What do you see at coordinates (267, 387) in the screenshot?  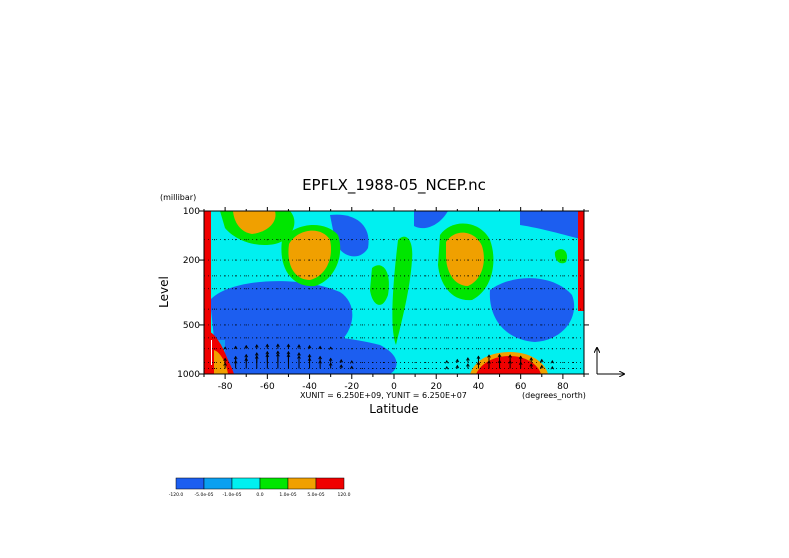 I see `x-tick-label: -60` at bounding box center [267, 387].